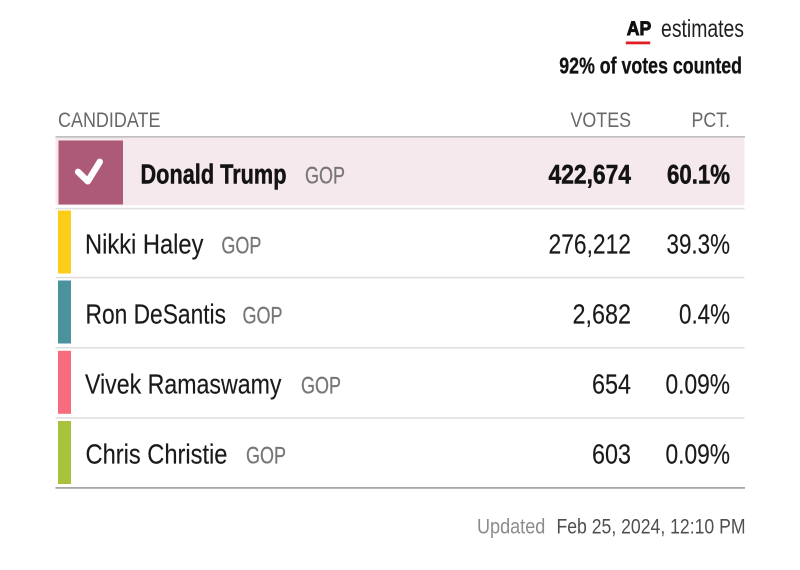  What do you see at coordinates (698, 175) in the screenshot?
I see `svg-text: 60.1%` at bounding box center [698, 175].